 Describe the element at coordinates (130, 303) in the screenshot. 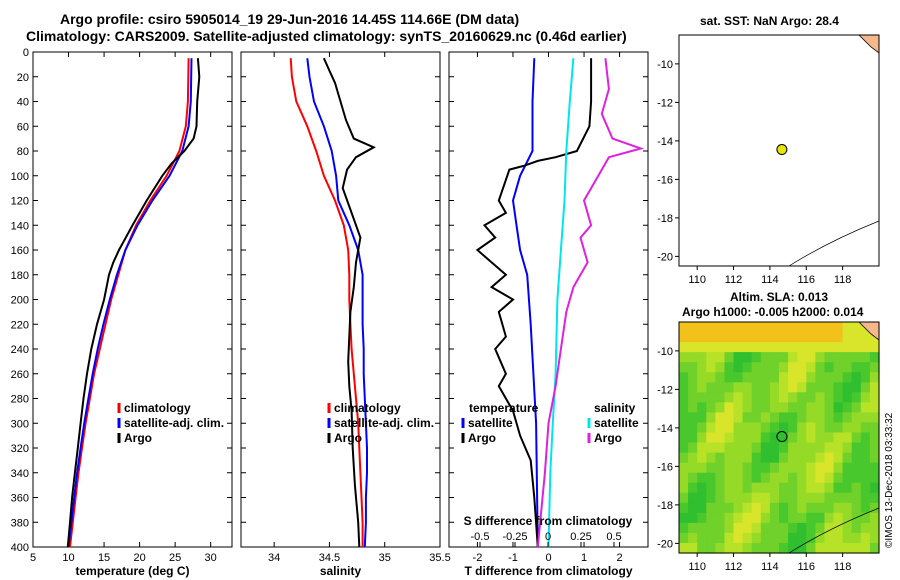

I see `temperature-series-satellite-adj-clim-` at that location.